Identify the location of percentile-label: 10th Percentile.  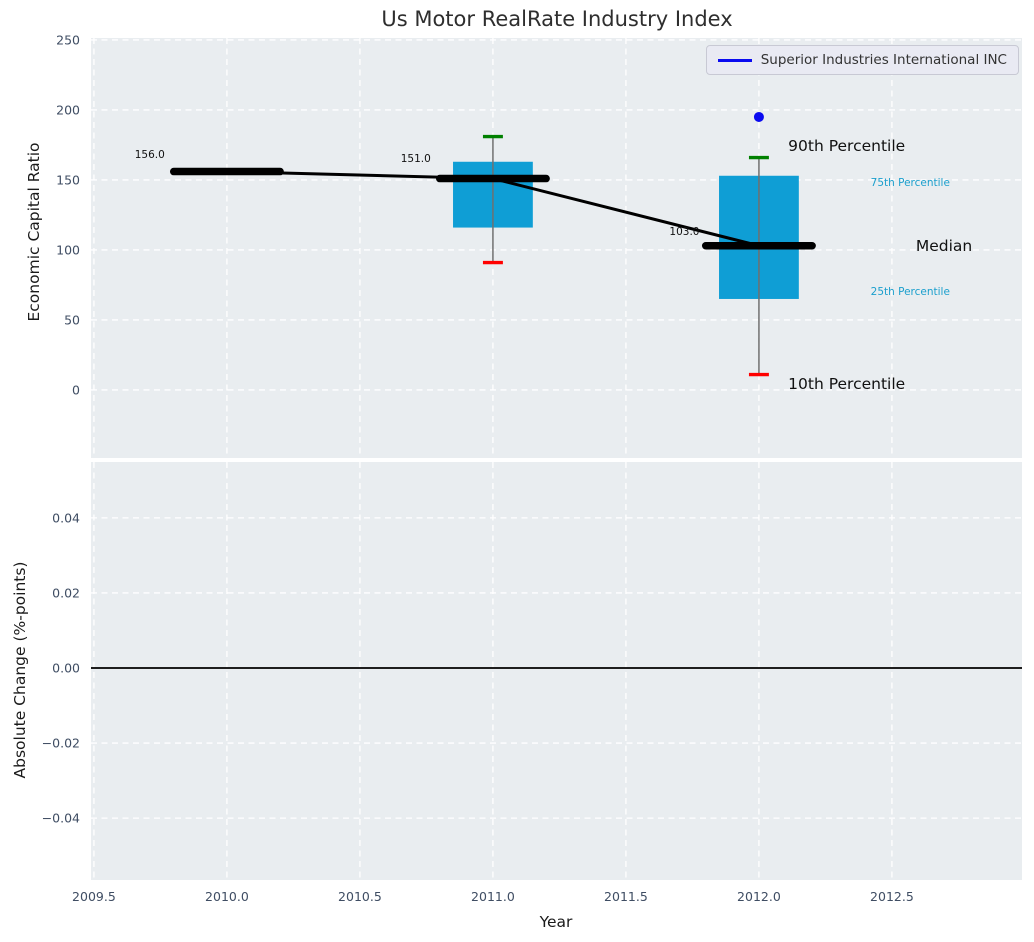
(847, 384).